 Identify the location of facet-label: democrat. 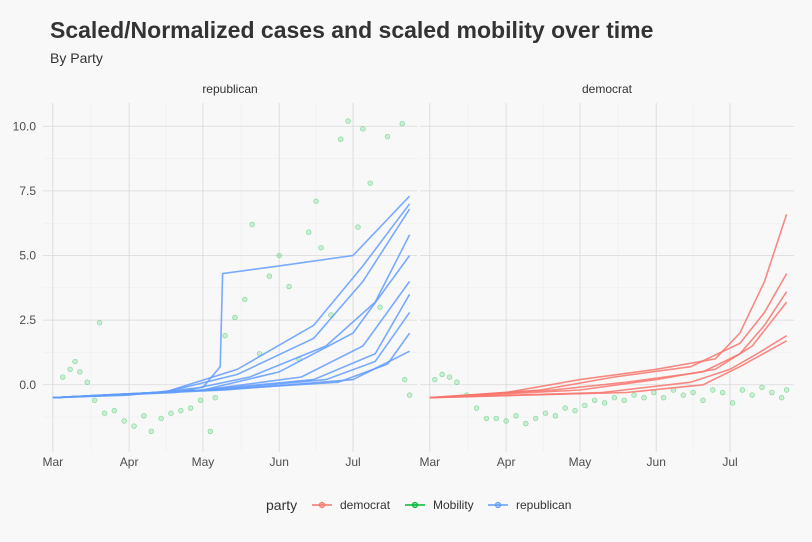
(607, 89).